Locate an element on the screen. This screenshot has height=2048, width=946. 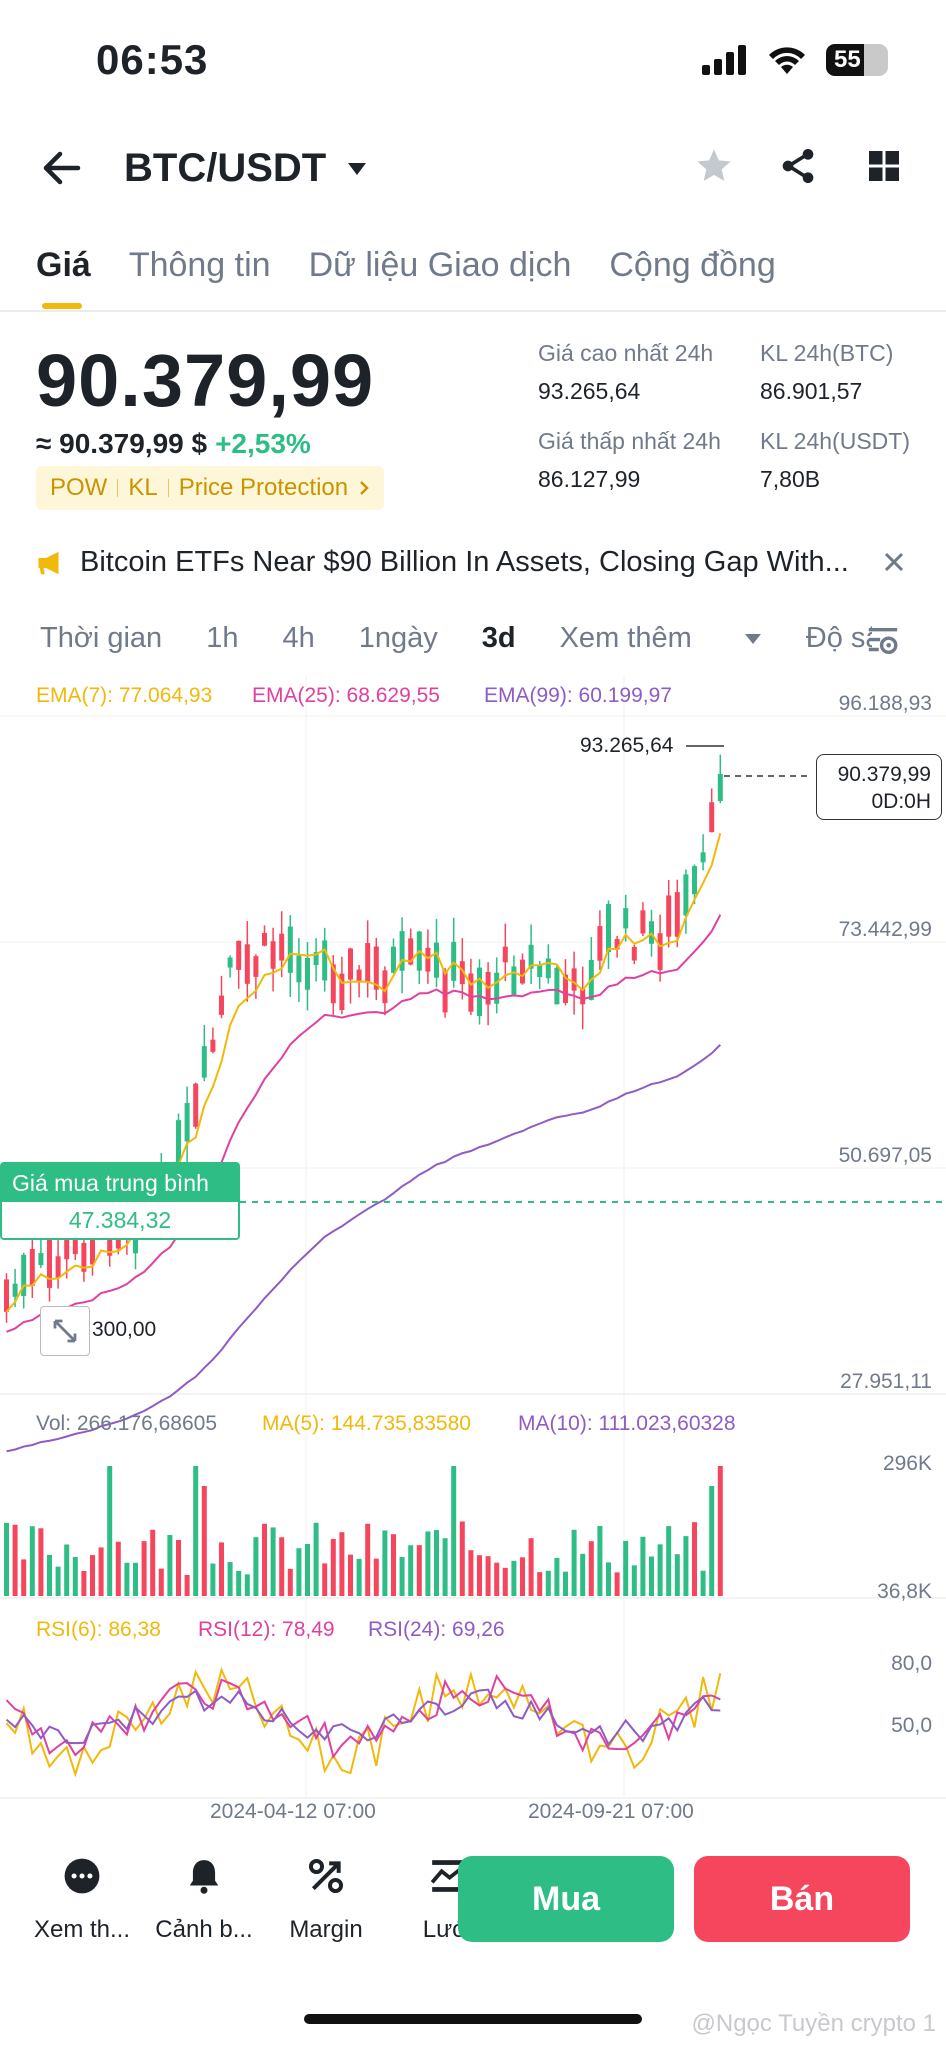
volume-bars is located at coordinates (363, 1531).